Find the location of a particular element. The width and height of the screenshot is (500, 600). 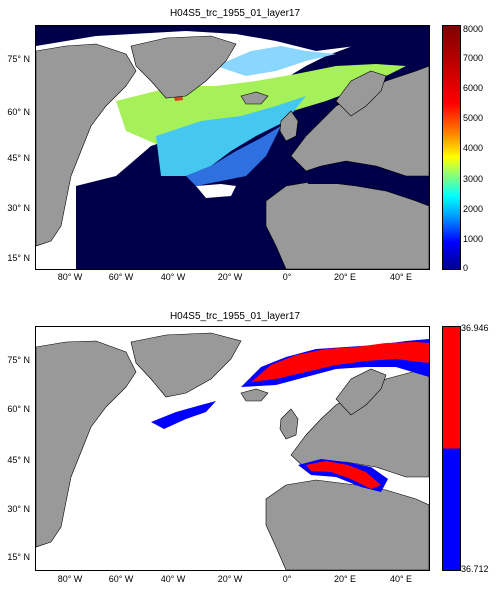

bottom-lon-tick: 20° E is located at coordinates (345, 579).